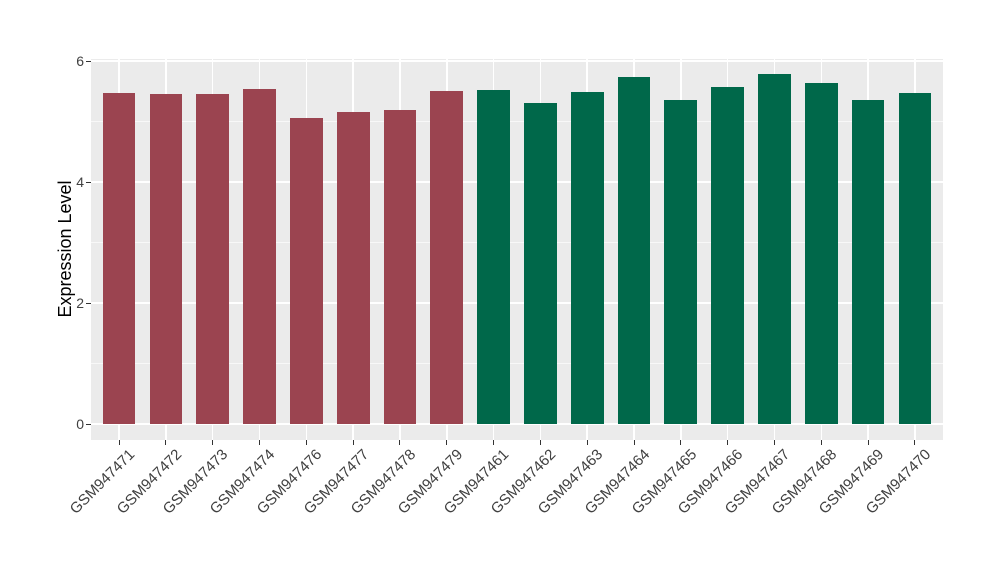  I want to click on y-tick-label: 0, so click(80, 424).